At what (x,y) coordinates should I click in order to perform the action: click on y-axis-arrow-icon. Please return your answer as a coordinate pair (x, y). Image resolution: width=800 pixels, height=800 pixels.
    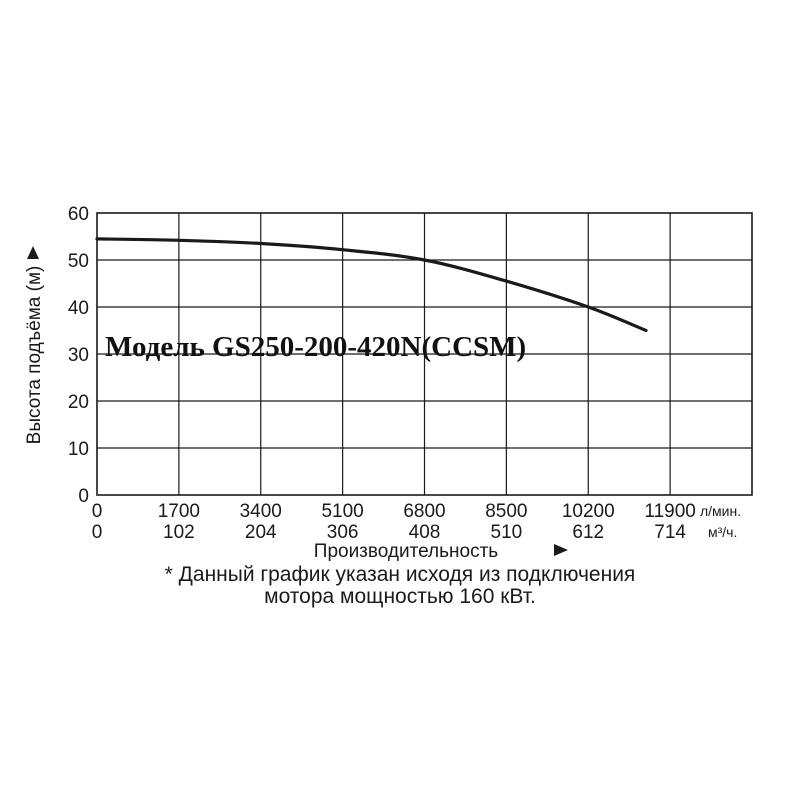
    Looking at the image, I should click on (33, 252).